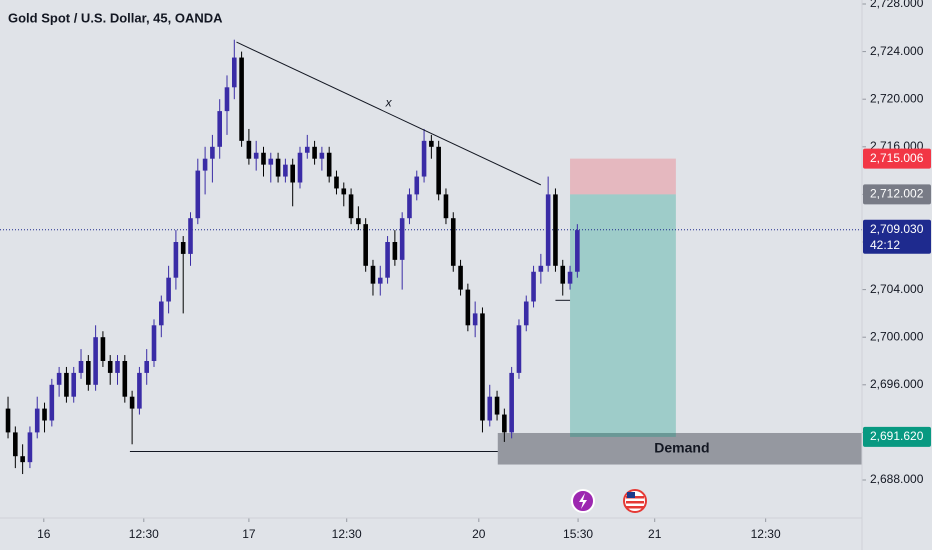 The height and width of the screenshot is (550, 932). Describe the element at coordinates (897, 479) in the screenshot. I see `y-tick-label: 2,688.000` at that location.